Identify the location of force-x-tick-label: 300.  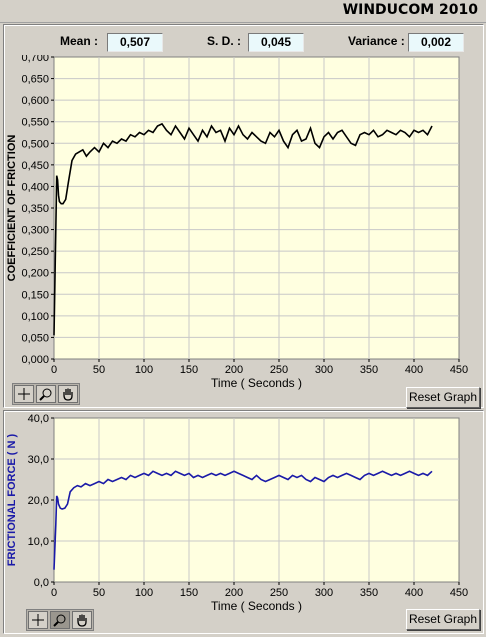
(324, 593).